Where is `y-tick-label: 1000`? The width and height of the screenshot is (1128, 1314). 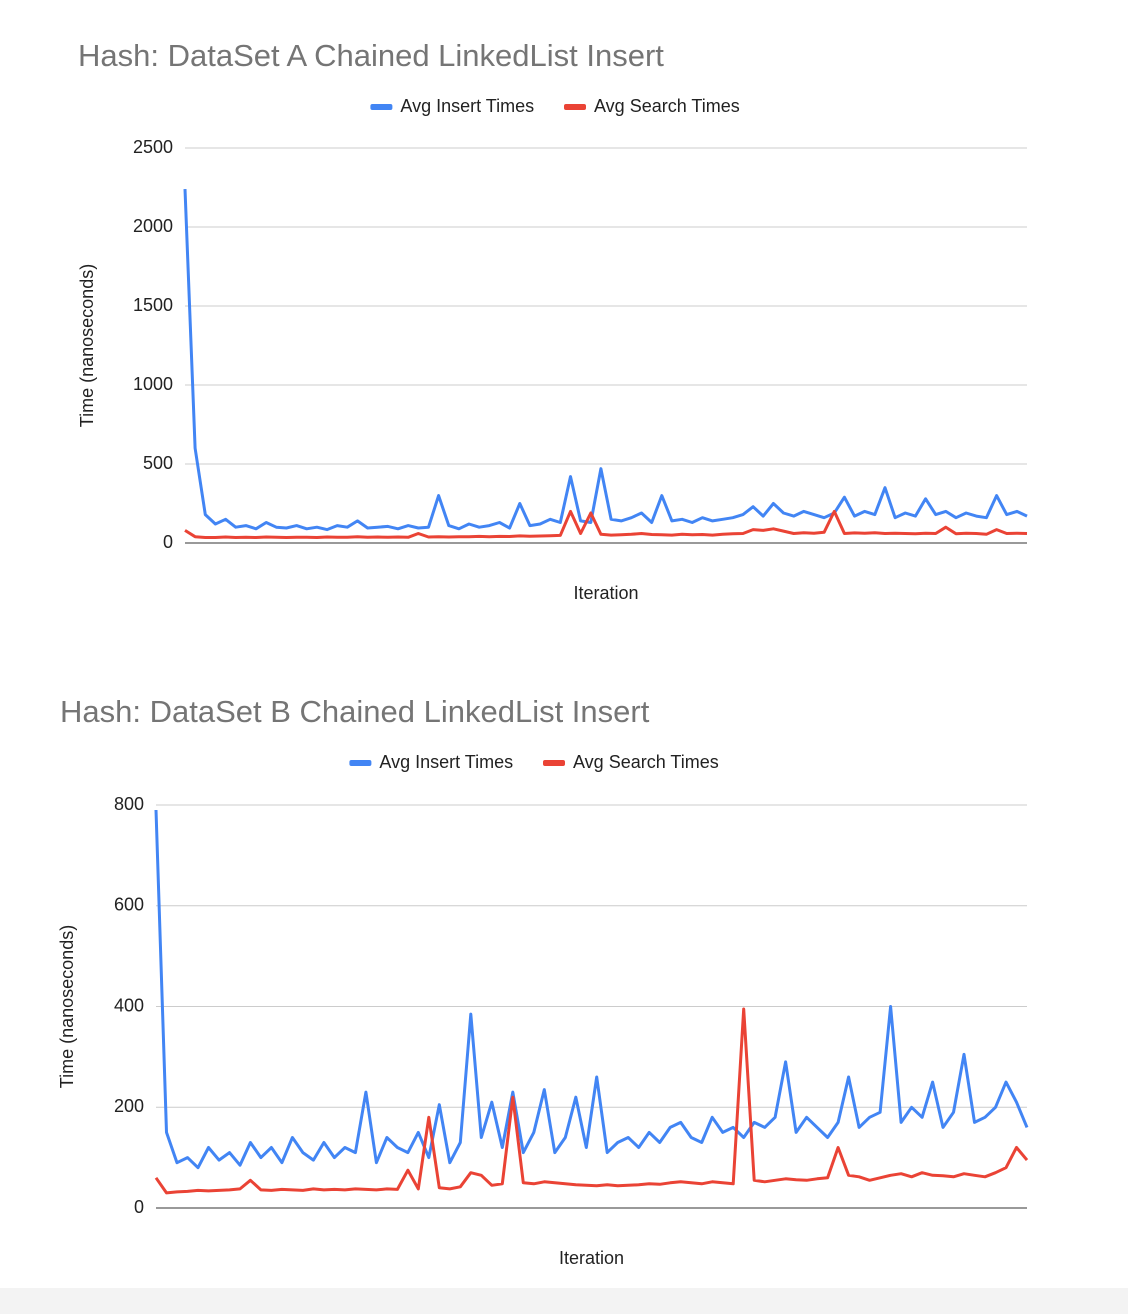 y-tick-label: 1000 is located at coordinates (153, 384).